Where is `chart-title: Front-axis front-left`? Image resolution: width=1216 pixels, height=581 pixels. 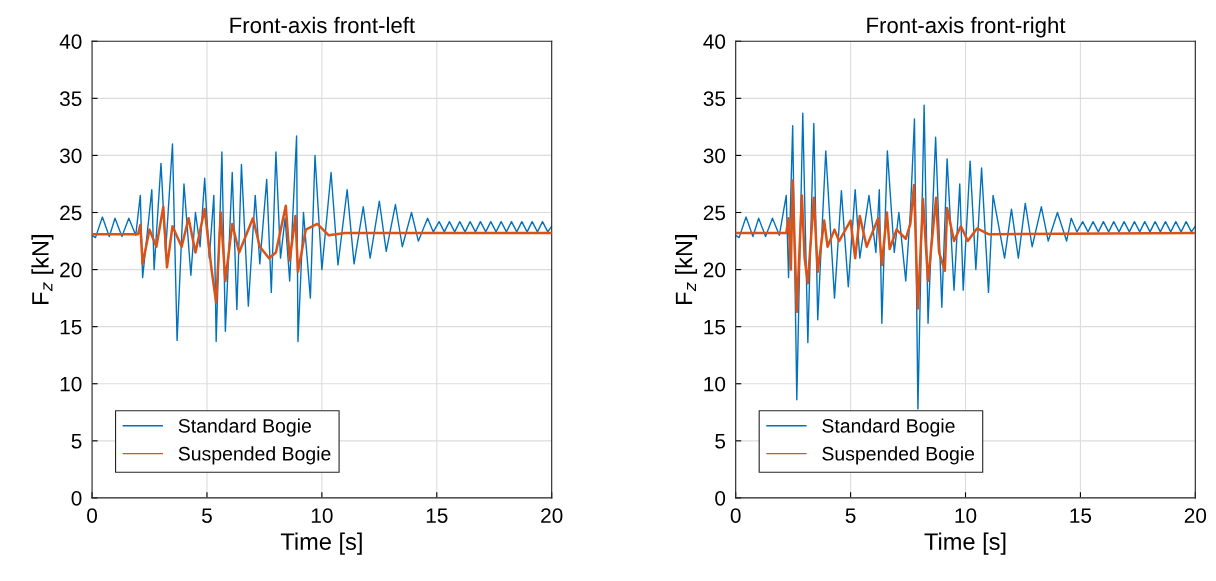
chart-title: Front-axis front-left is located at coordinates (322, 25).